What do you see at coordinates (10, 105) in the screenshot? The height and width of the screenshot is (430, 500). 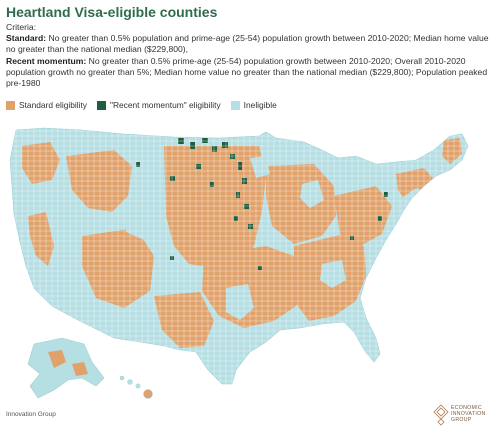 I see `legend-swatch-standard` at bounding box center [10, 105].